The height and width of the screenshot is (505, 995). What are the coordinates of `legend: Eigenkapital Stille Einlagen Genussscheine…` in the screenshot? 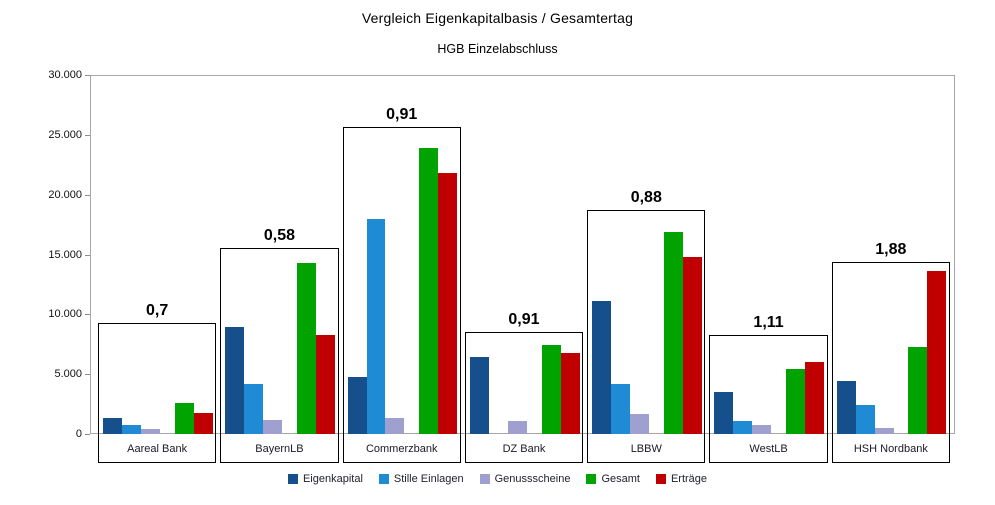 It's located at (497, 479).